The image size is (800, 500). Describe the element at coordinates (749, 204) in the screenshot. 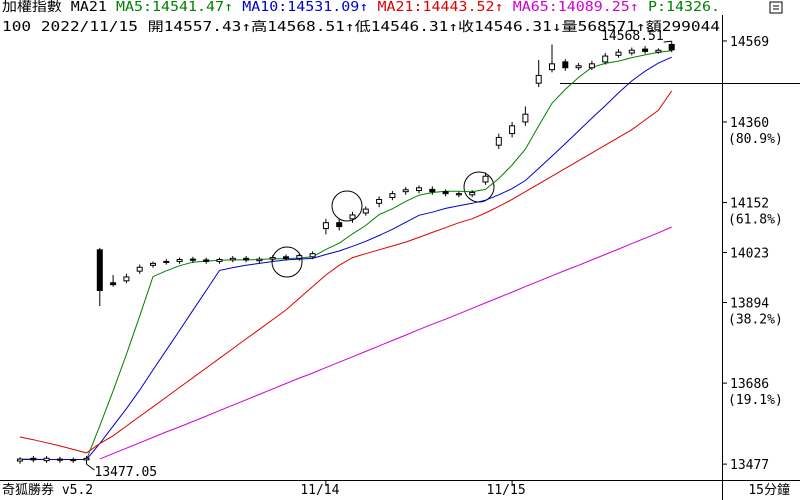

I see `y-tick-label: 14152` at that location.